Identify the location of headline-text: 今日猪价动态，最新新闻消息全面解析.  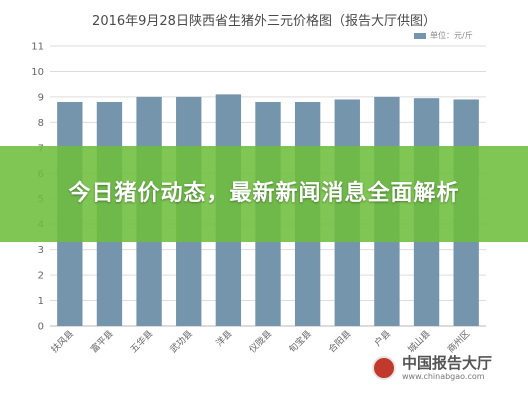
(264, 193).